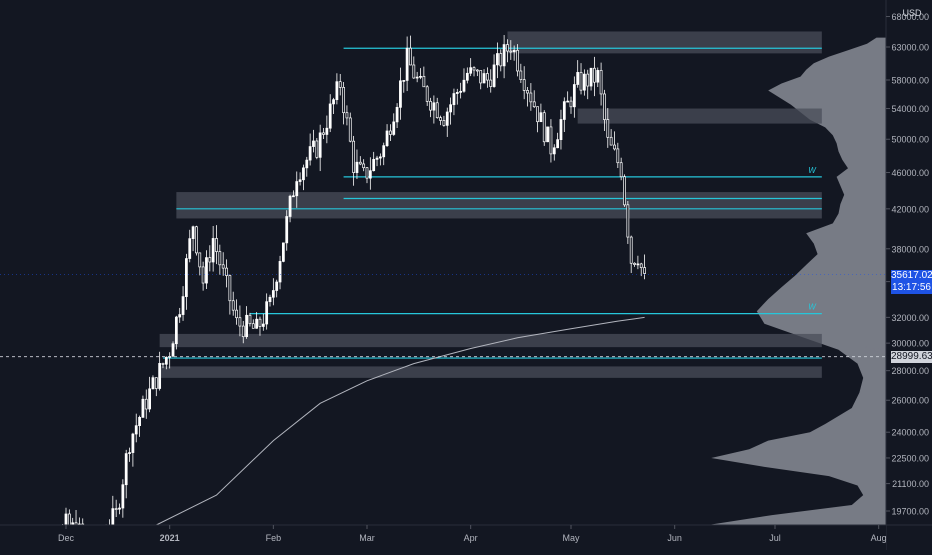 The width and height of the screenshot is (932, 555). What do you see at coordinates (910, 109) in the screenshot?
I see `price-tick-label: 54000.00` at bounding box center [910, 109].